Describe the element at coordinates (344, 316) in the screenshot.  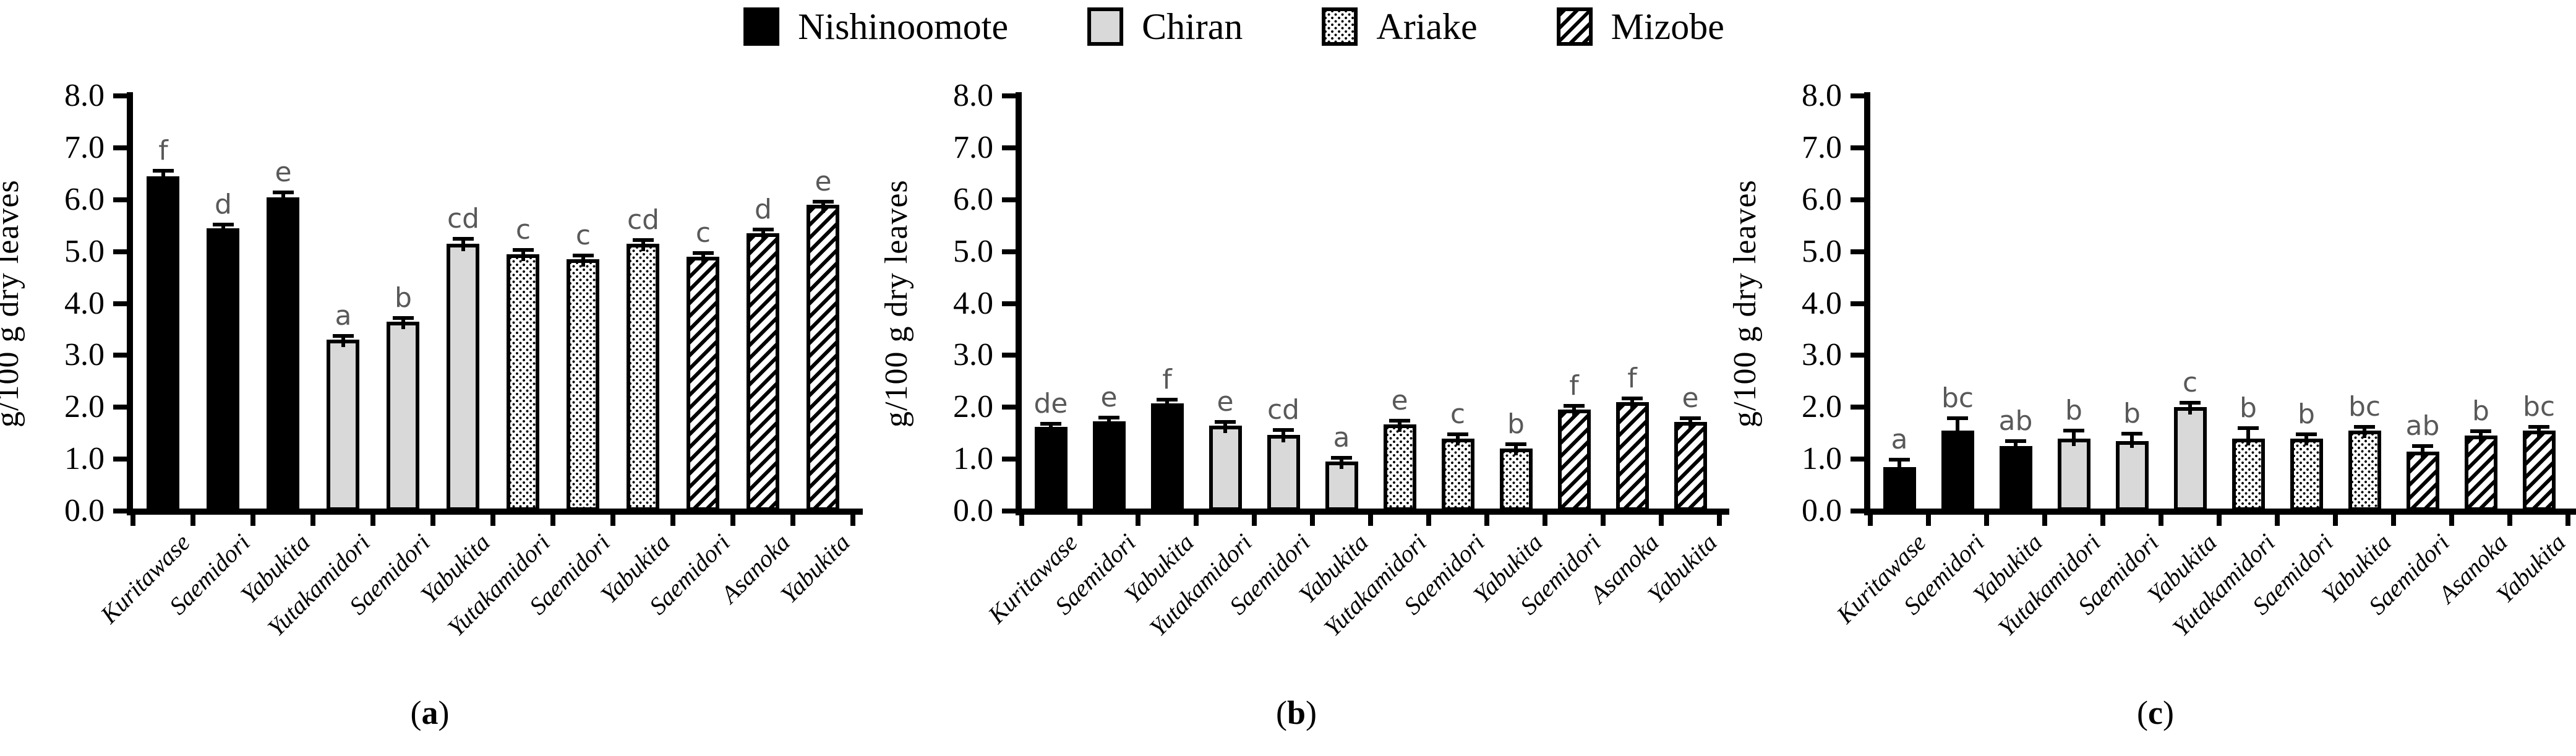
I see `significance-letter: a` at that location.